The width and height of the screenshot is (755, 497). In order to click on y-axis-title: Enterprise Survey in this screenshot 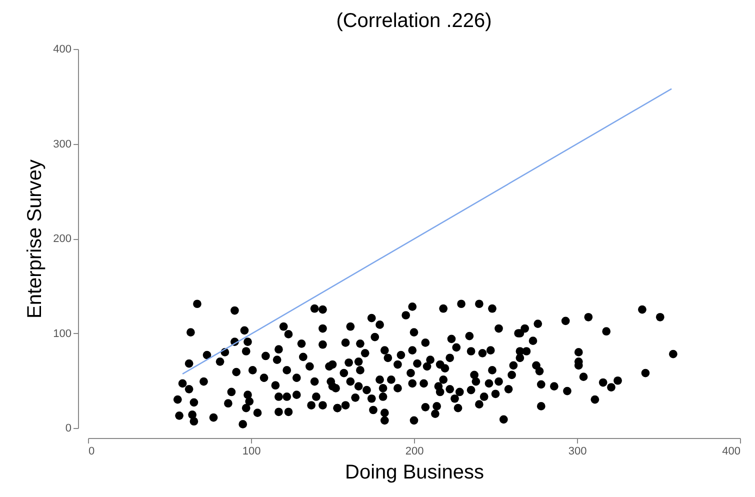, I will do `click(35, 239)`.